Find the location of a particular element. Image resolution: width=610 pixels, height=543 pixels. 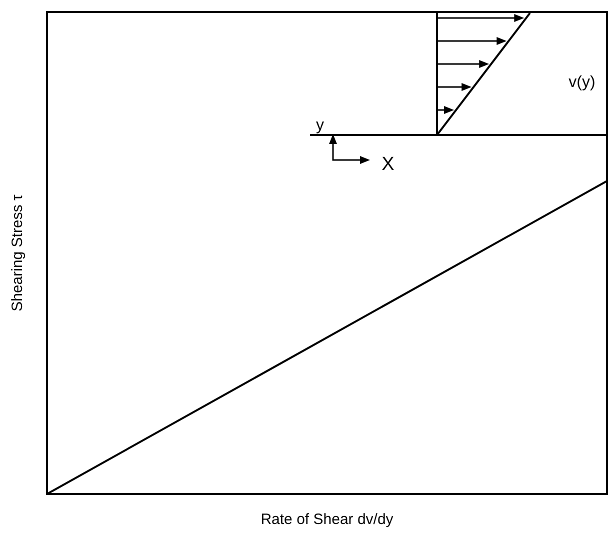

x-axis-title: Rate of Shear dv/dy is located at coordinates (327, 519).